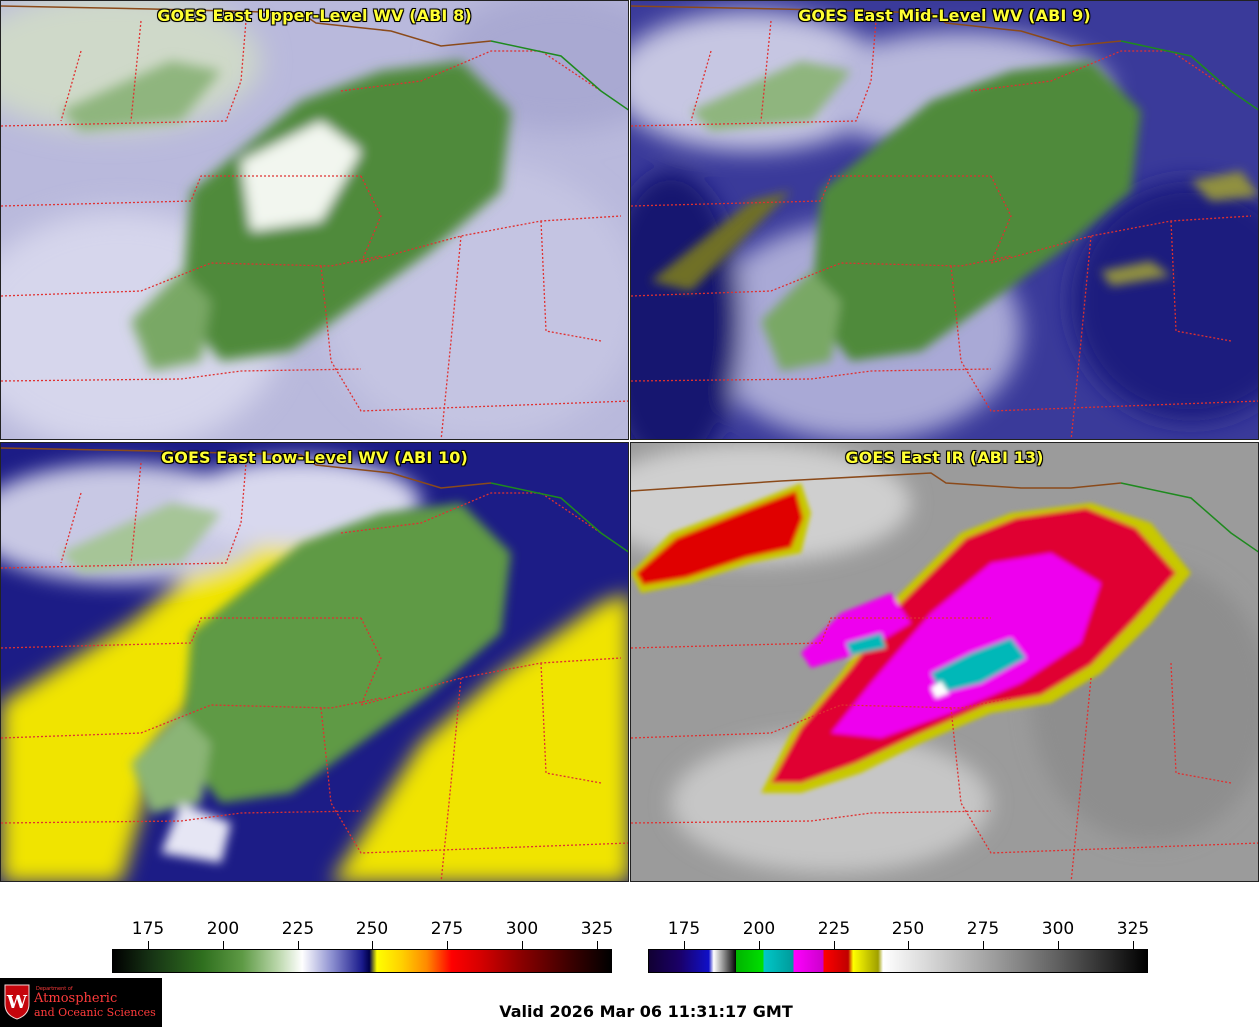  What do you see at coordinates (646, 1011) in the screenshot?
I see `valid-time: Valid 2026 Mar 06 11:31:17 GMT` at bounding box center [646, 1011].